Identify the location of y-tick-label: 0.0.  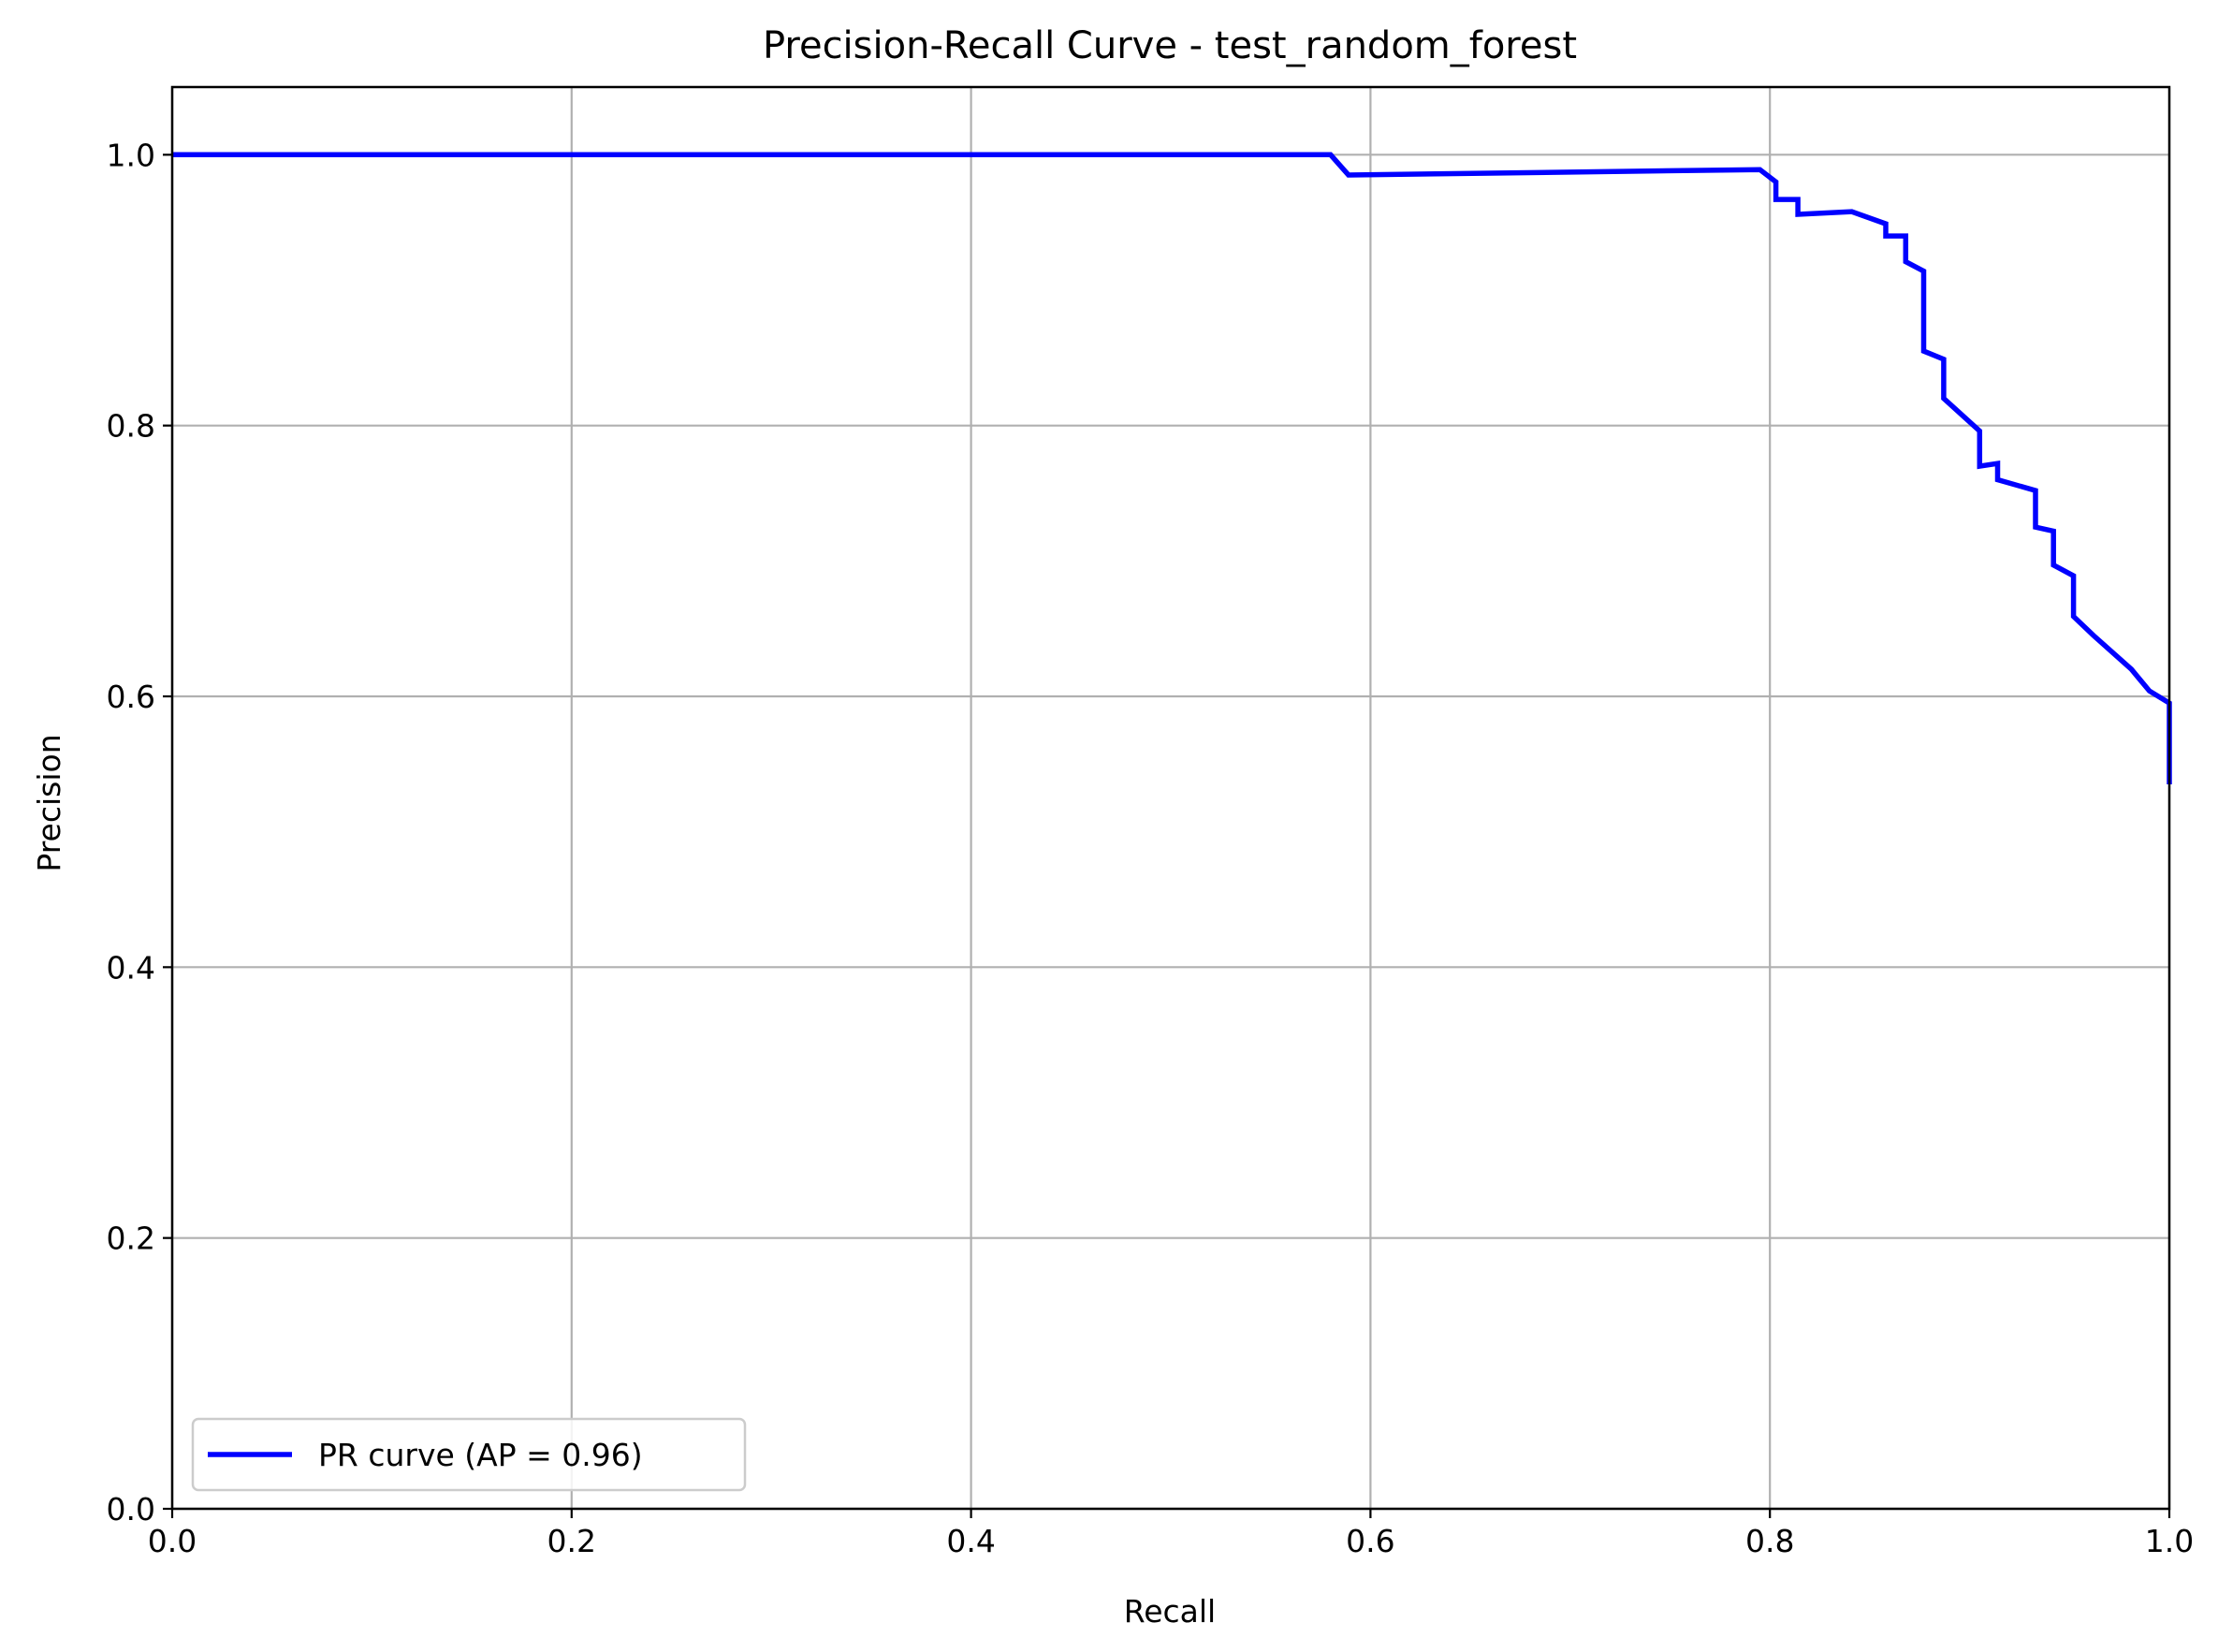
(131, 1510).